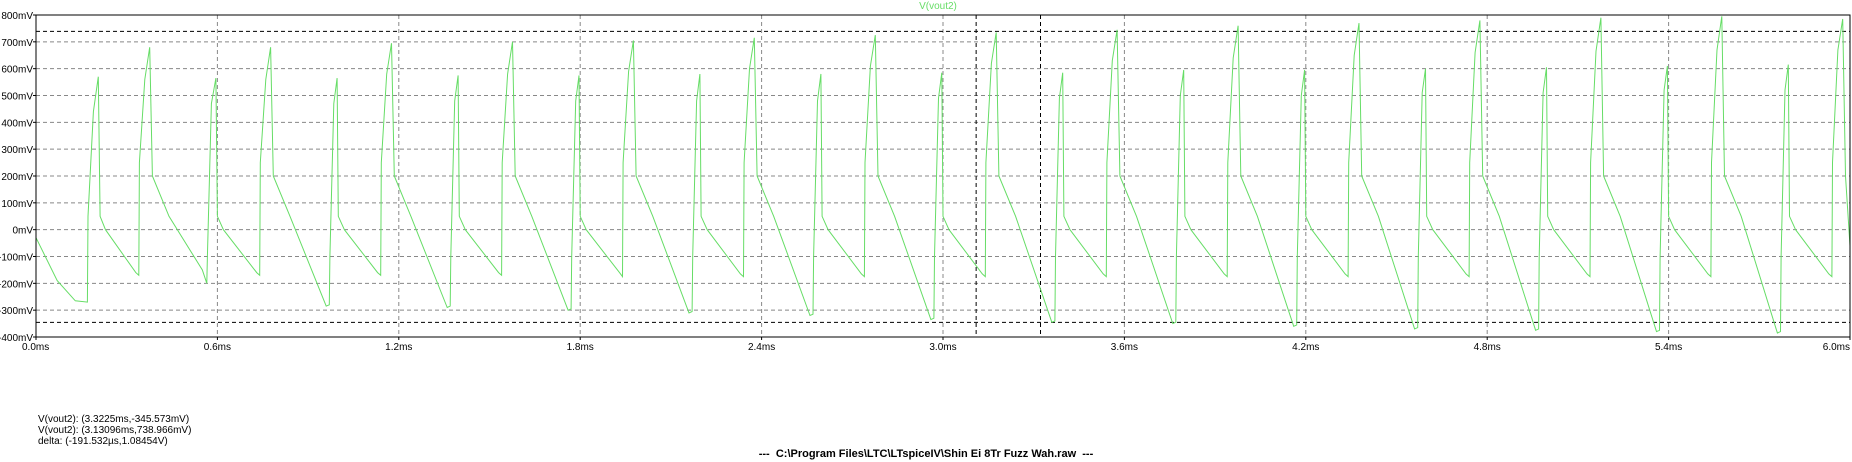 Image resolution: width=1852 pixels, height=462 pixels. I want to click on x-tick-label: 5.4ms, so click(1668, 347).